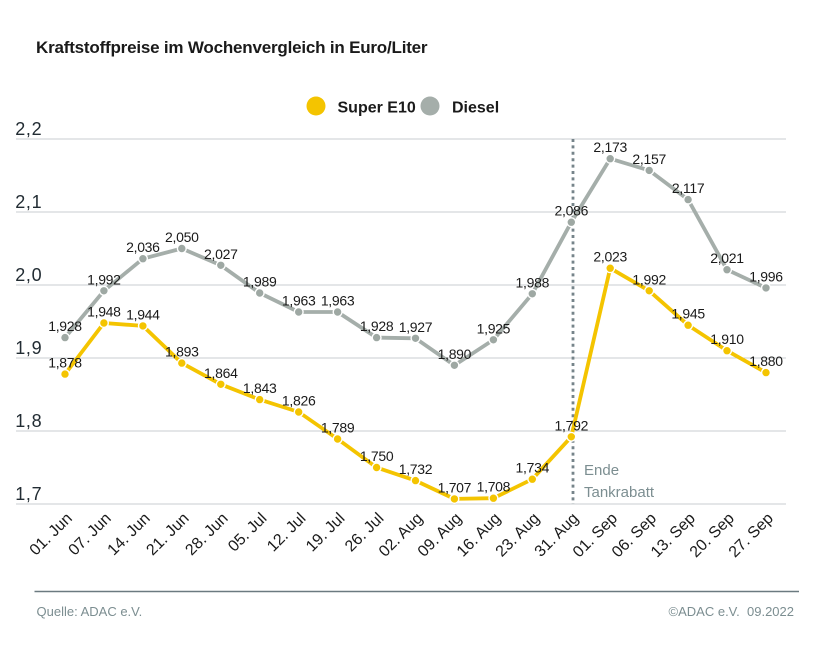  I want to click on svg-text: 1,789, so click(338, 428).